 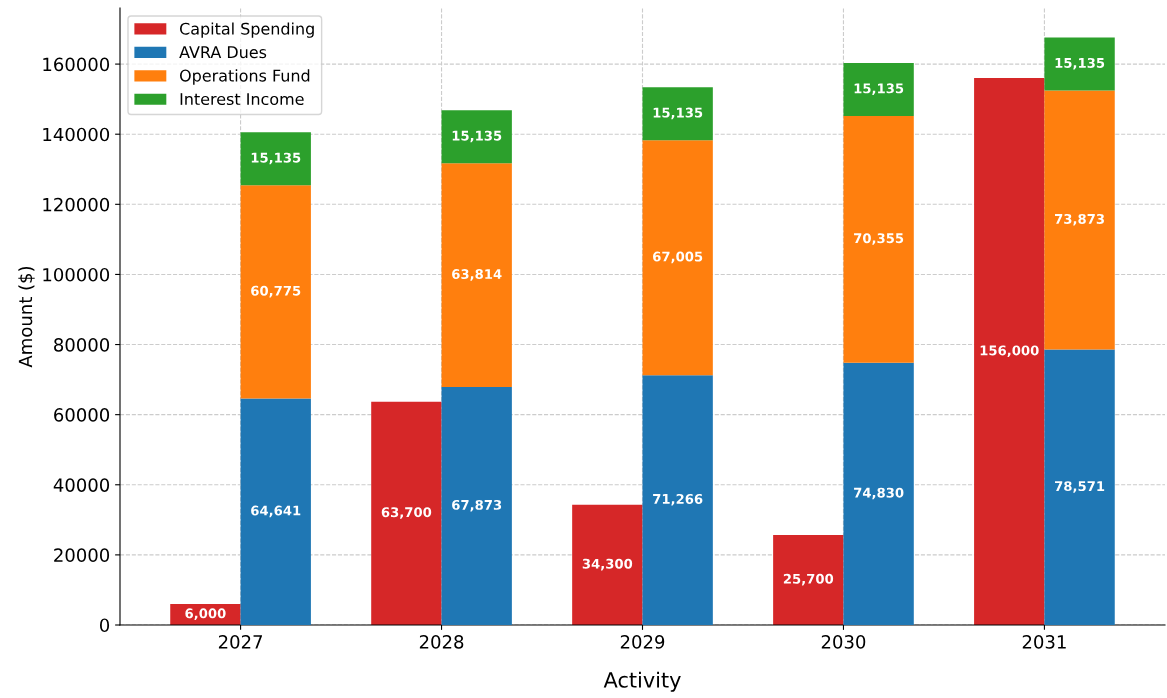 I want to click on data-label: 156,000, so click(x=1009, y=351).